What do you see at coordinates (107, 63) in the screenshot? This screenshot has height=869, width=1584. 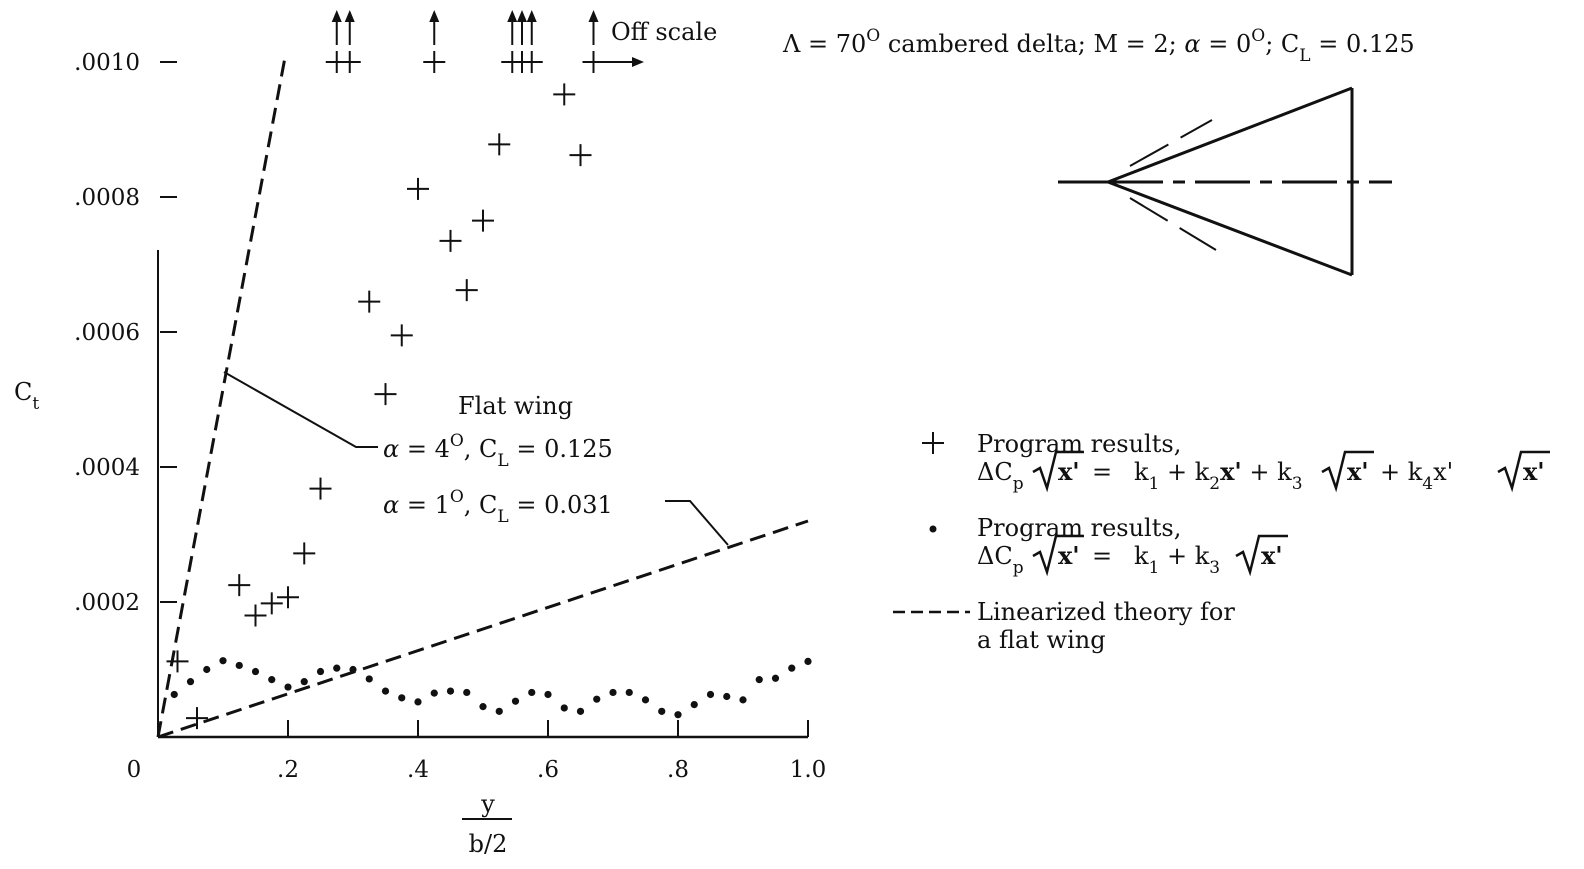 I see `y-tick-label: .0010` at bounding box center [107, 63].